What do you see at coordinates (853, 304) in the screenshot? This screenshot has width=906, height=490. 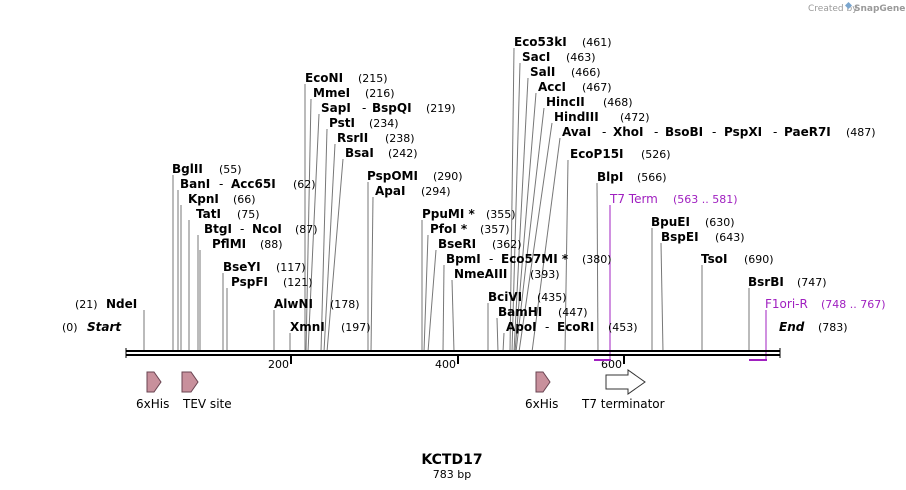 I see `primer-range: (748 .. 767)` at bounding box center [853, 304].